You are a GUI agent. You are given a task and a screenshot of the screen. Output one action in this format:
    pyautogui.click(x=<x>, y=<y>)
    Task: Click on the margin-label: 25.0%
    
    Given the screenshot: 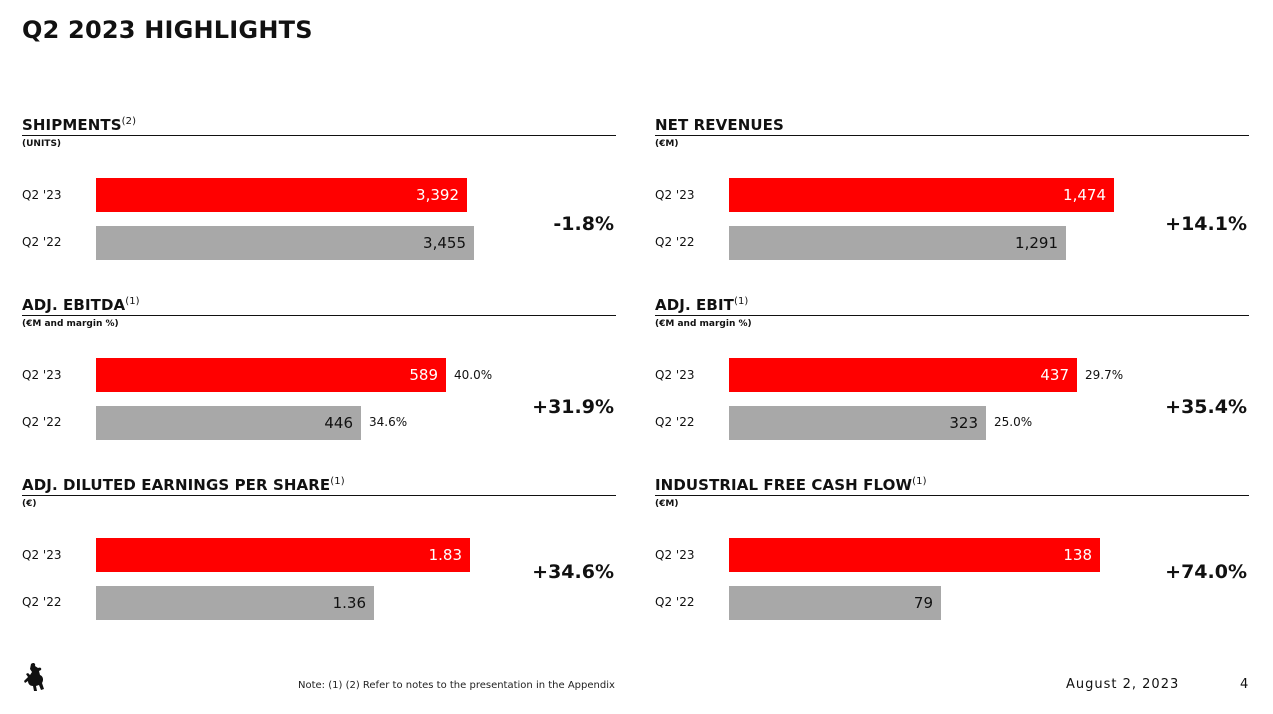 What is the action you would take?
    pyautogui.click(x=1013, y=422)
    